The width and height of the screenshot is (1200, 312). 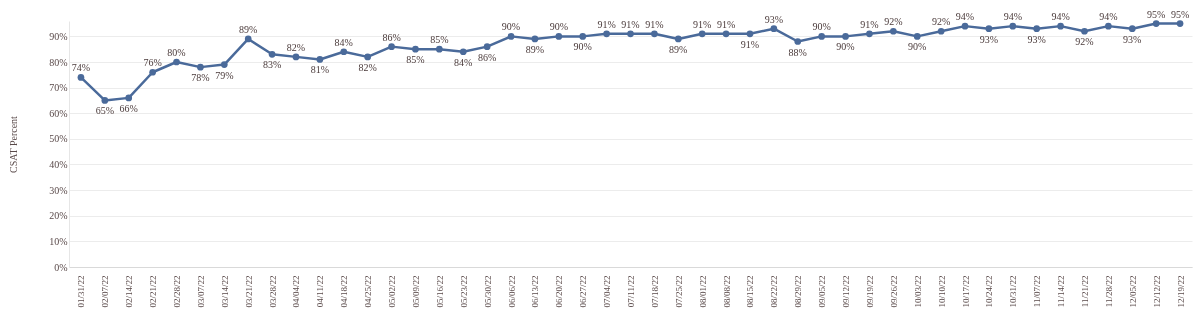 I want to click on x-tick-label: 05/02/22, so click(x=392, y=291).